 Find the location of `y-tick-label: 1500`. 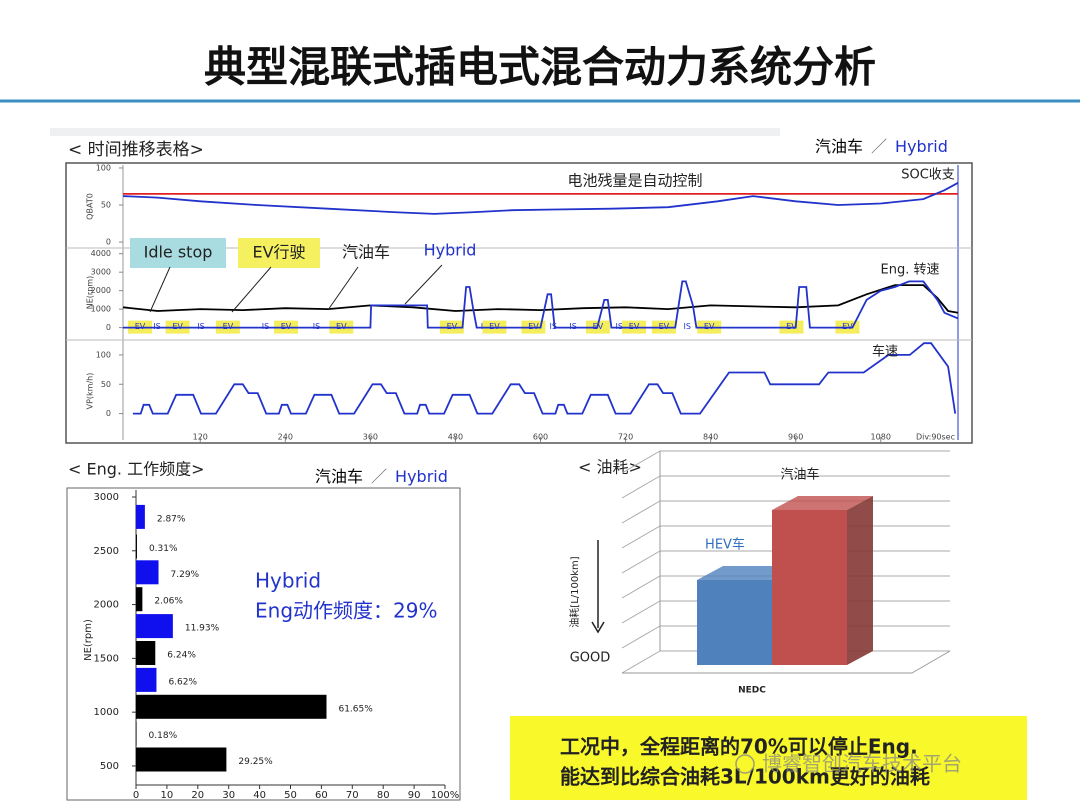

y-tick-label: 1500 is located at coordinates (106, 658).